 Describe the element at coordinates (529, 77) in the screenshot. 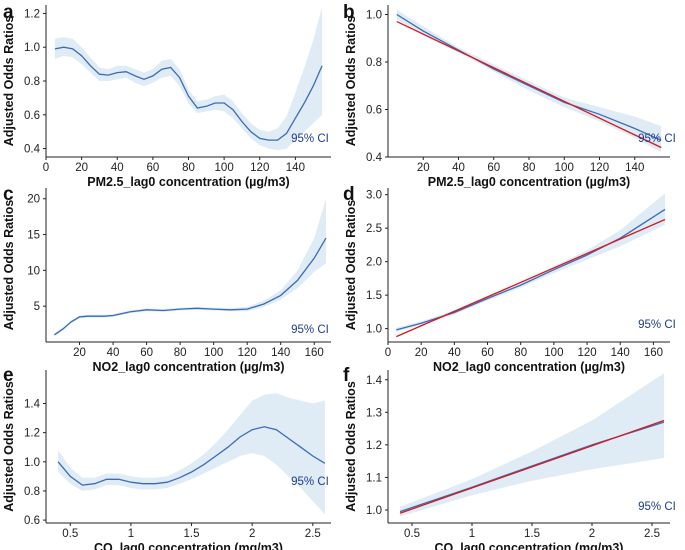

I see `series-line-spline-b` at that location.